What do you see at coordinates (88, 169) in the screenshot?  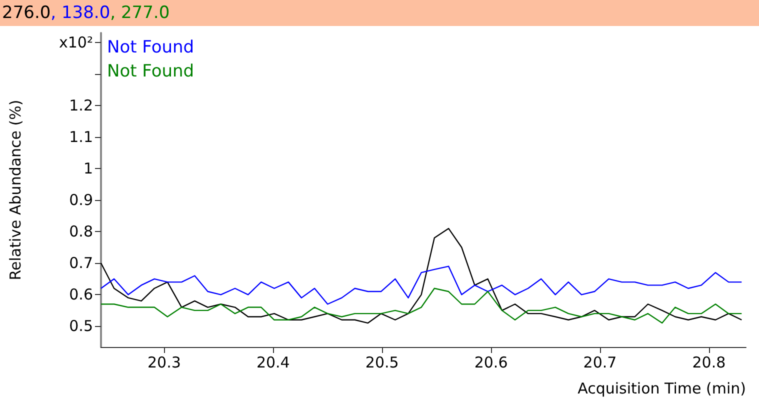 I see `y-tick-label: 1` at bounding box center [88, 169].